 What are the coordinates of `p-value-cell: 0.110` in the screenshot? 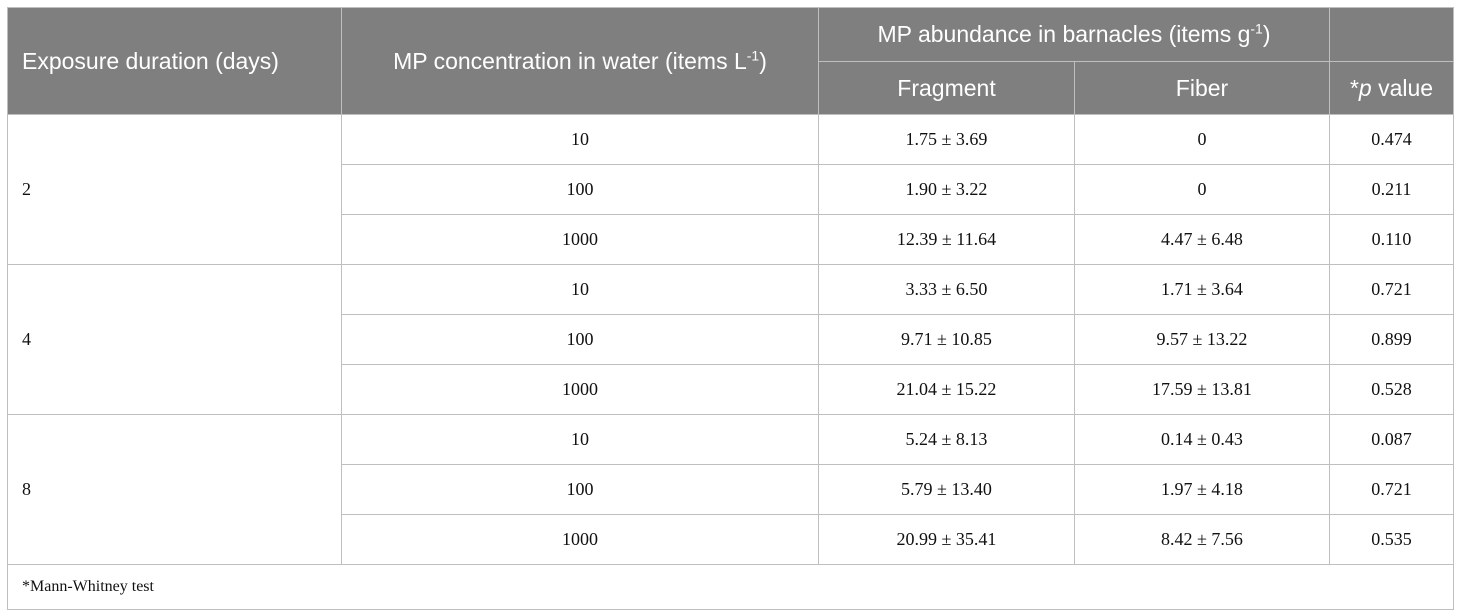 It's located at (1391, 239).